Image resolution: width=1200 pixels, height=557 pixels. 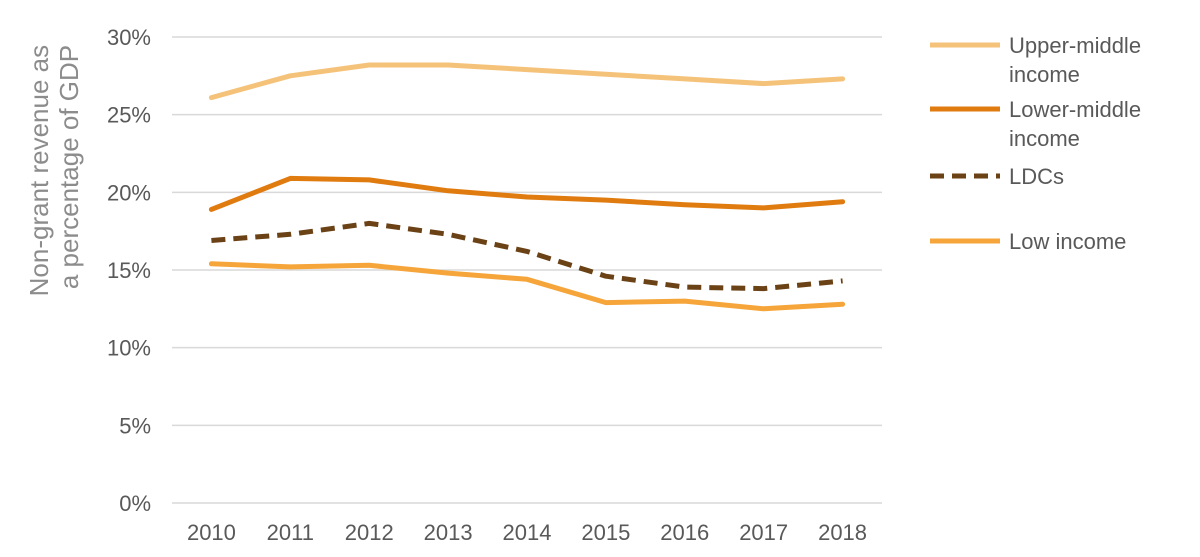 I want to click on x-tick-label: 2010, so click(x=211, y=532).